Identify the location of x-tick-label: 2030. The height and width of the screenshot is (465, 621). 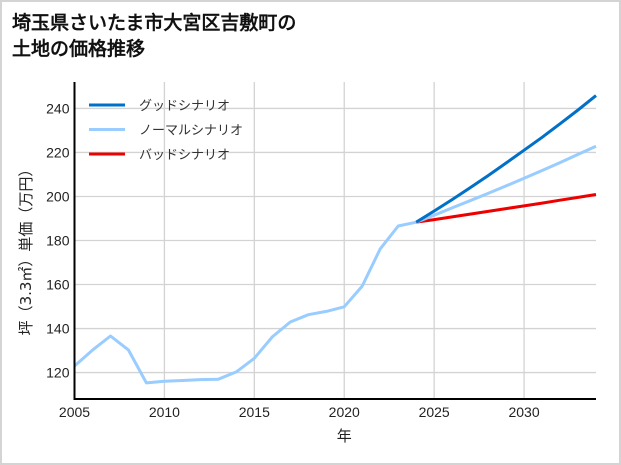
(523, 412).